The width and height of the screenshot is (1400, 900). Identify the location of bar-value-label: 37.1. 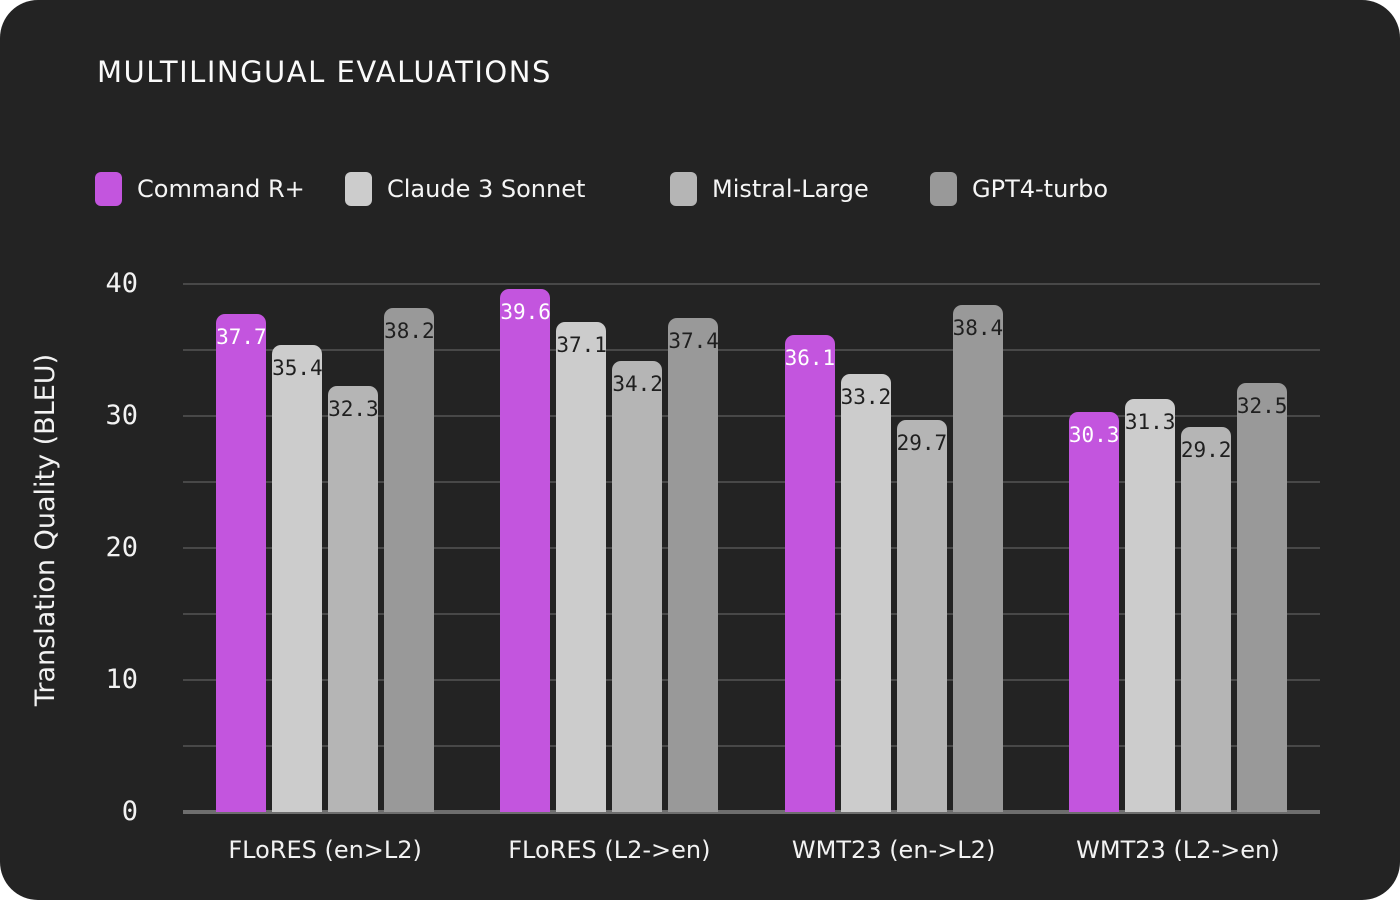
(581, 345).